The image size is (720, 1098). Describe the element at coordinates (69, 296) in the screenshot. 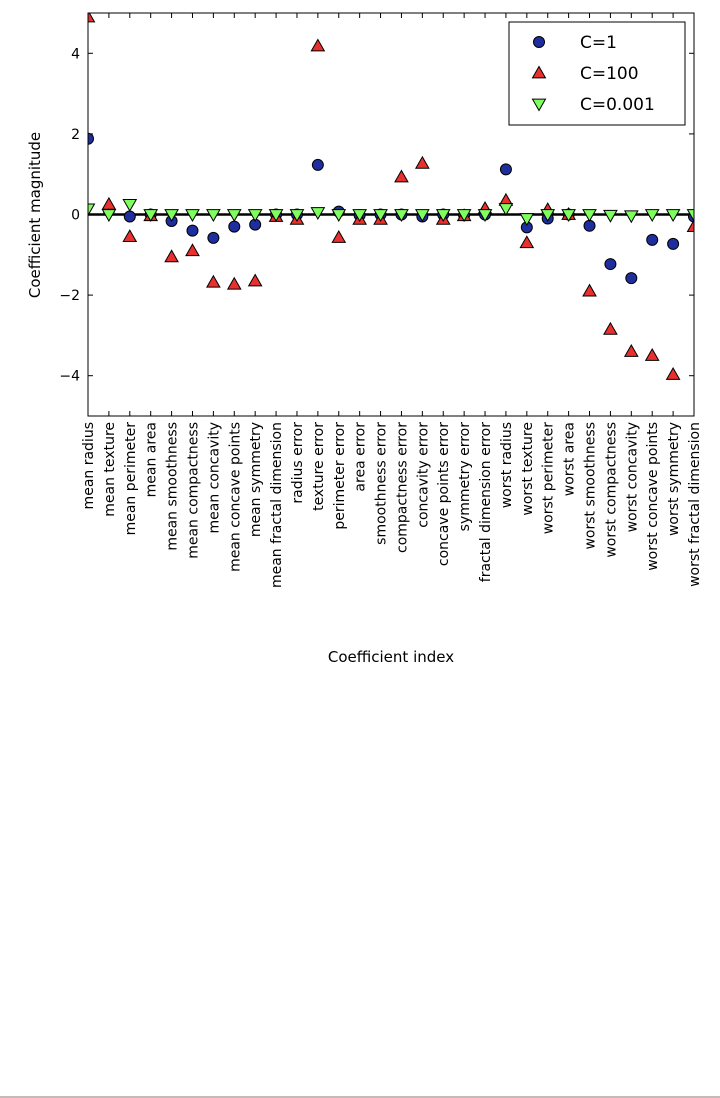

I see `y-tick-label: −2` at that location.